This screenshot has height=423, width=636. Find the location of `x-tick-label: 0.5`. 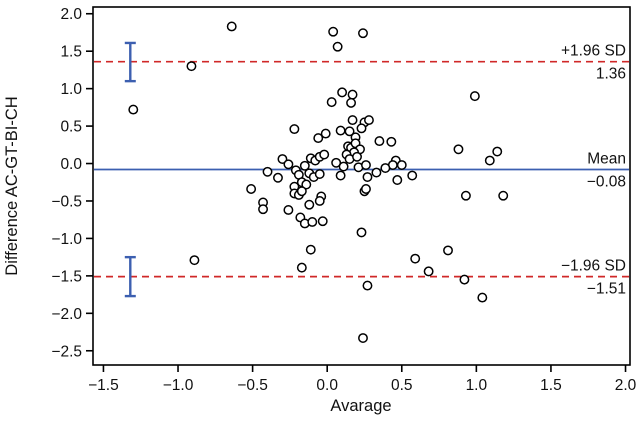

x-tick-label: 0.5 is located at coordinates (402, 385).